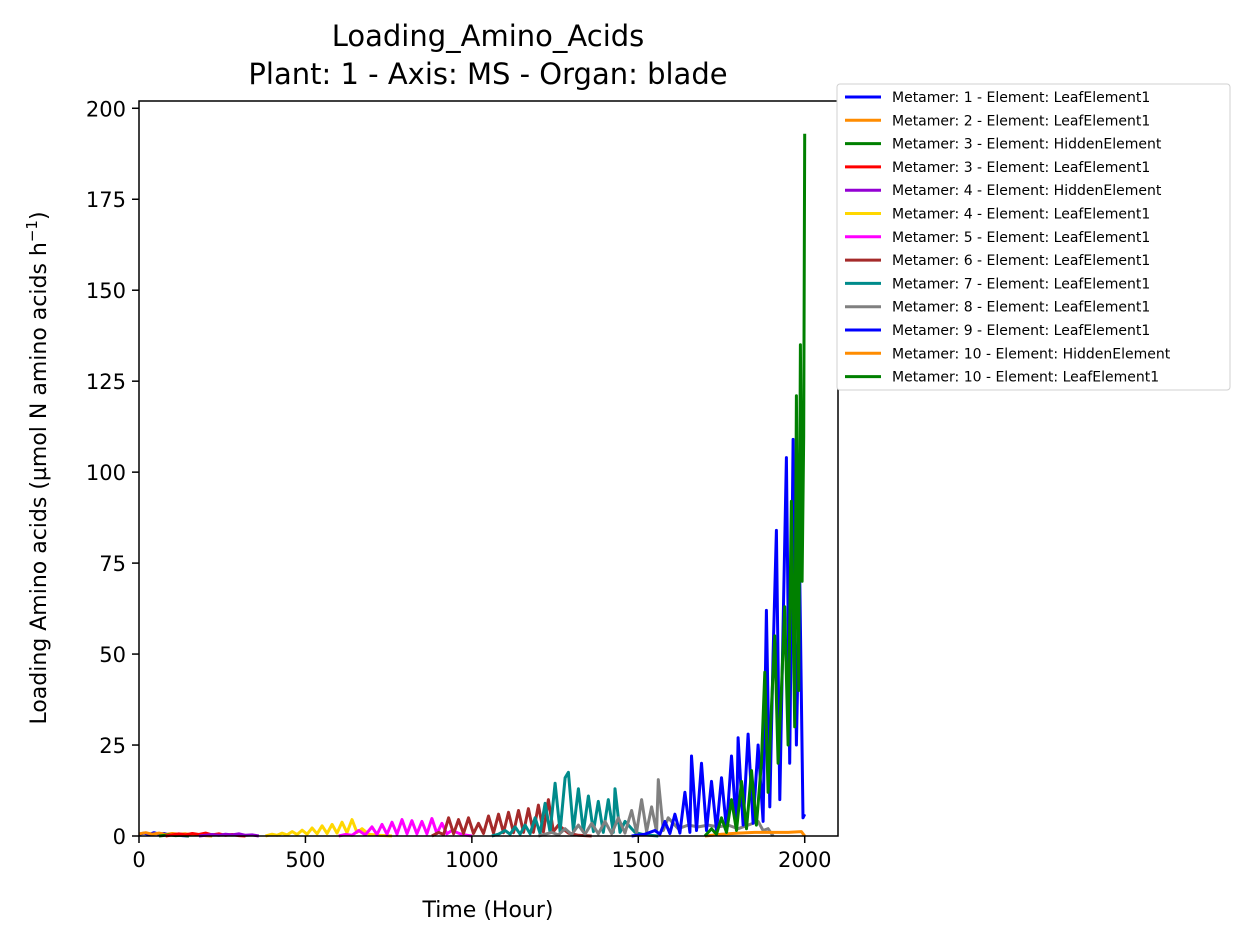 This screenshot has height=943, width=1250. I want to click on y-axis-label-exponent: −1, so click(32, 231).